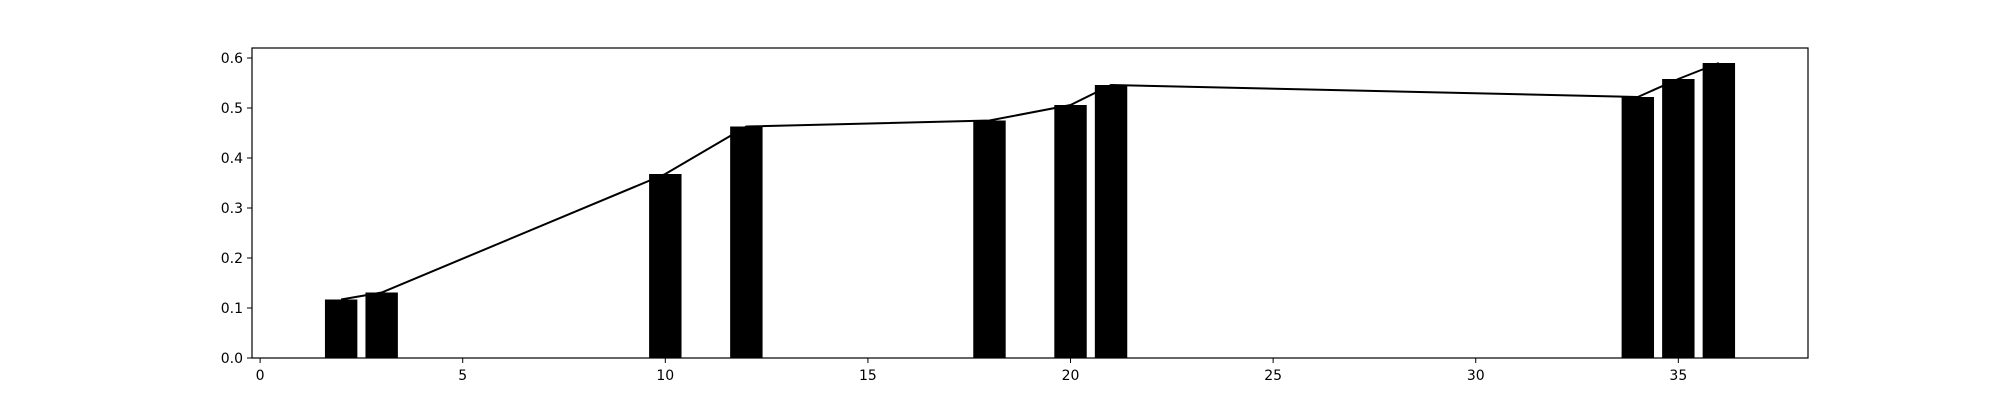 The width and height of the screenshot is (2000, 400). What do you see at coordinates (462, 376) in the screenshot?
I see `x-tick-label: 5` at bounding box center [462, 376].